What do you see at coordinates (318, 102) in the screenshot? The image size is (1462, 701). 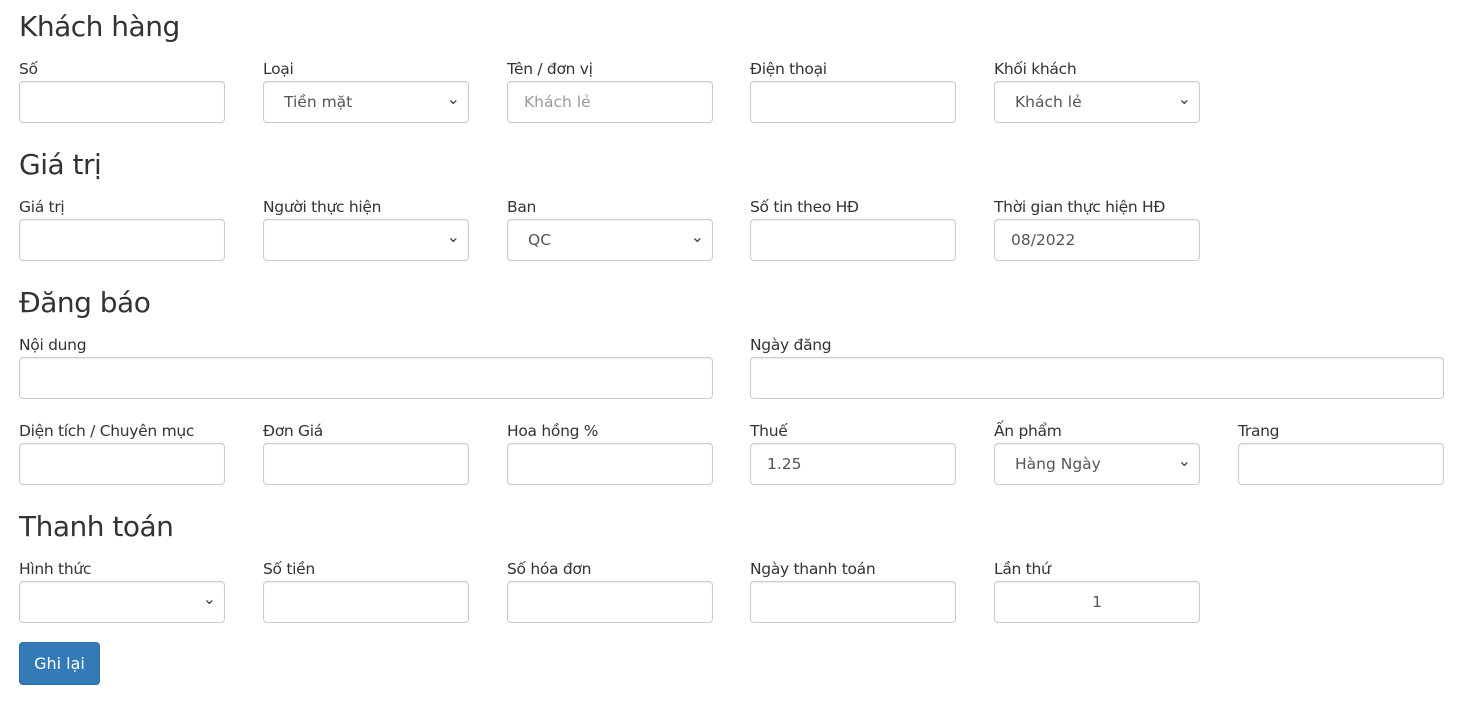 I see `loai-value: Tiền mặt` at bounding box center [318, 102].